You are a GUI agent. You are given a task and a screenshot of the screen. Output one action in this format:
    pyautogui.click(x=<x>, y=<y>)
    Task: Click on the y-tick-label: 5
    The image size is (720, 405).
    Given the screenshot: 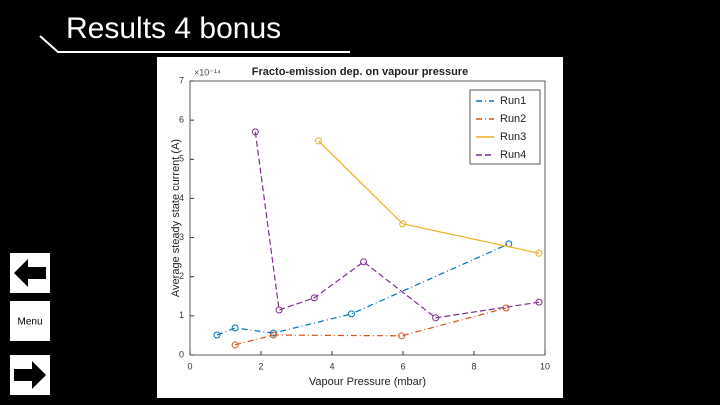 What is the action you would take?
    pyautogui.click(x=181, y=159)
    